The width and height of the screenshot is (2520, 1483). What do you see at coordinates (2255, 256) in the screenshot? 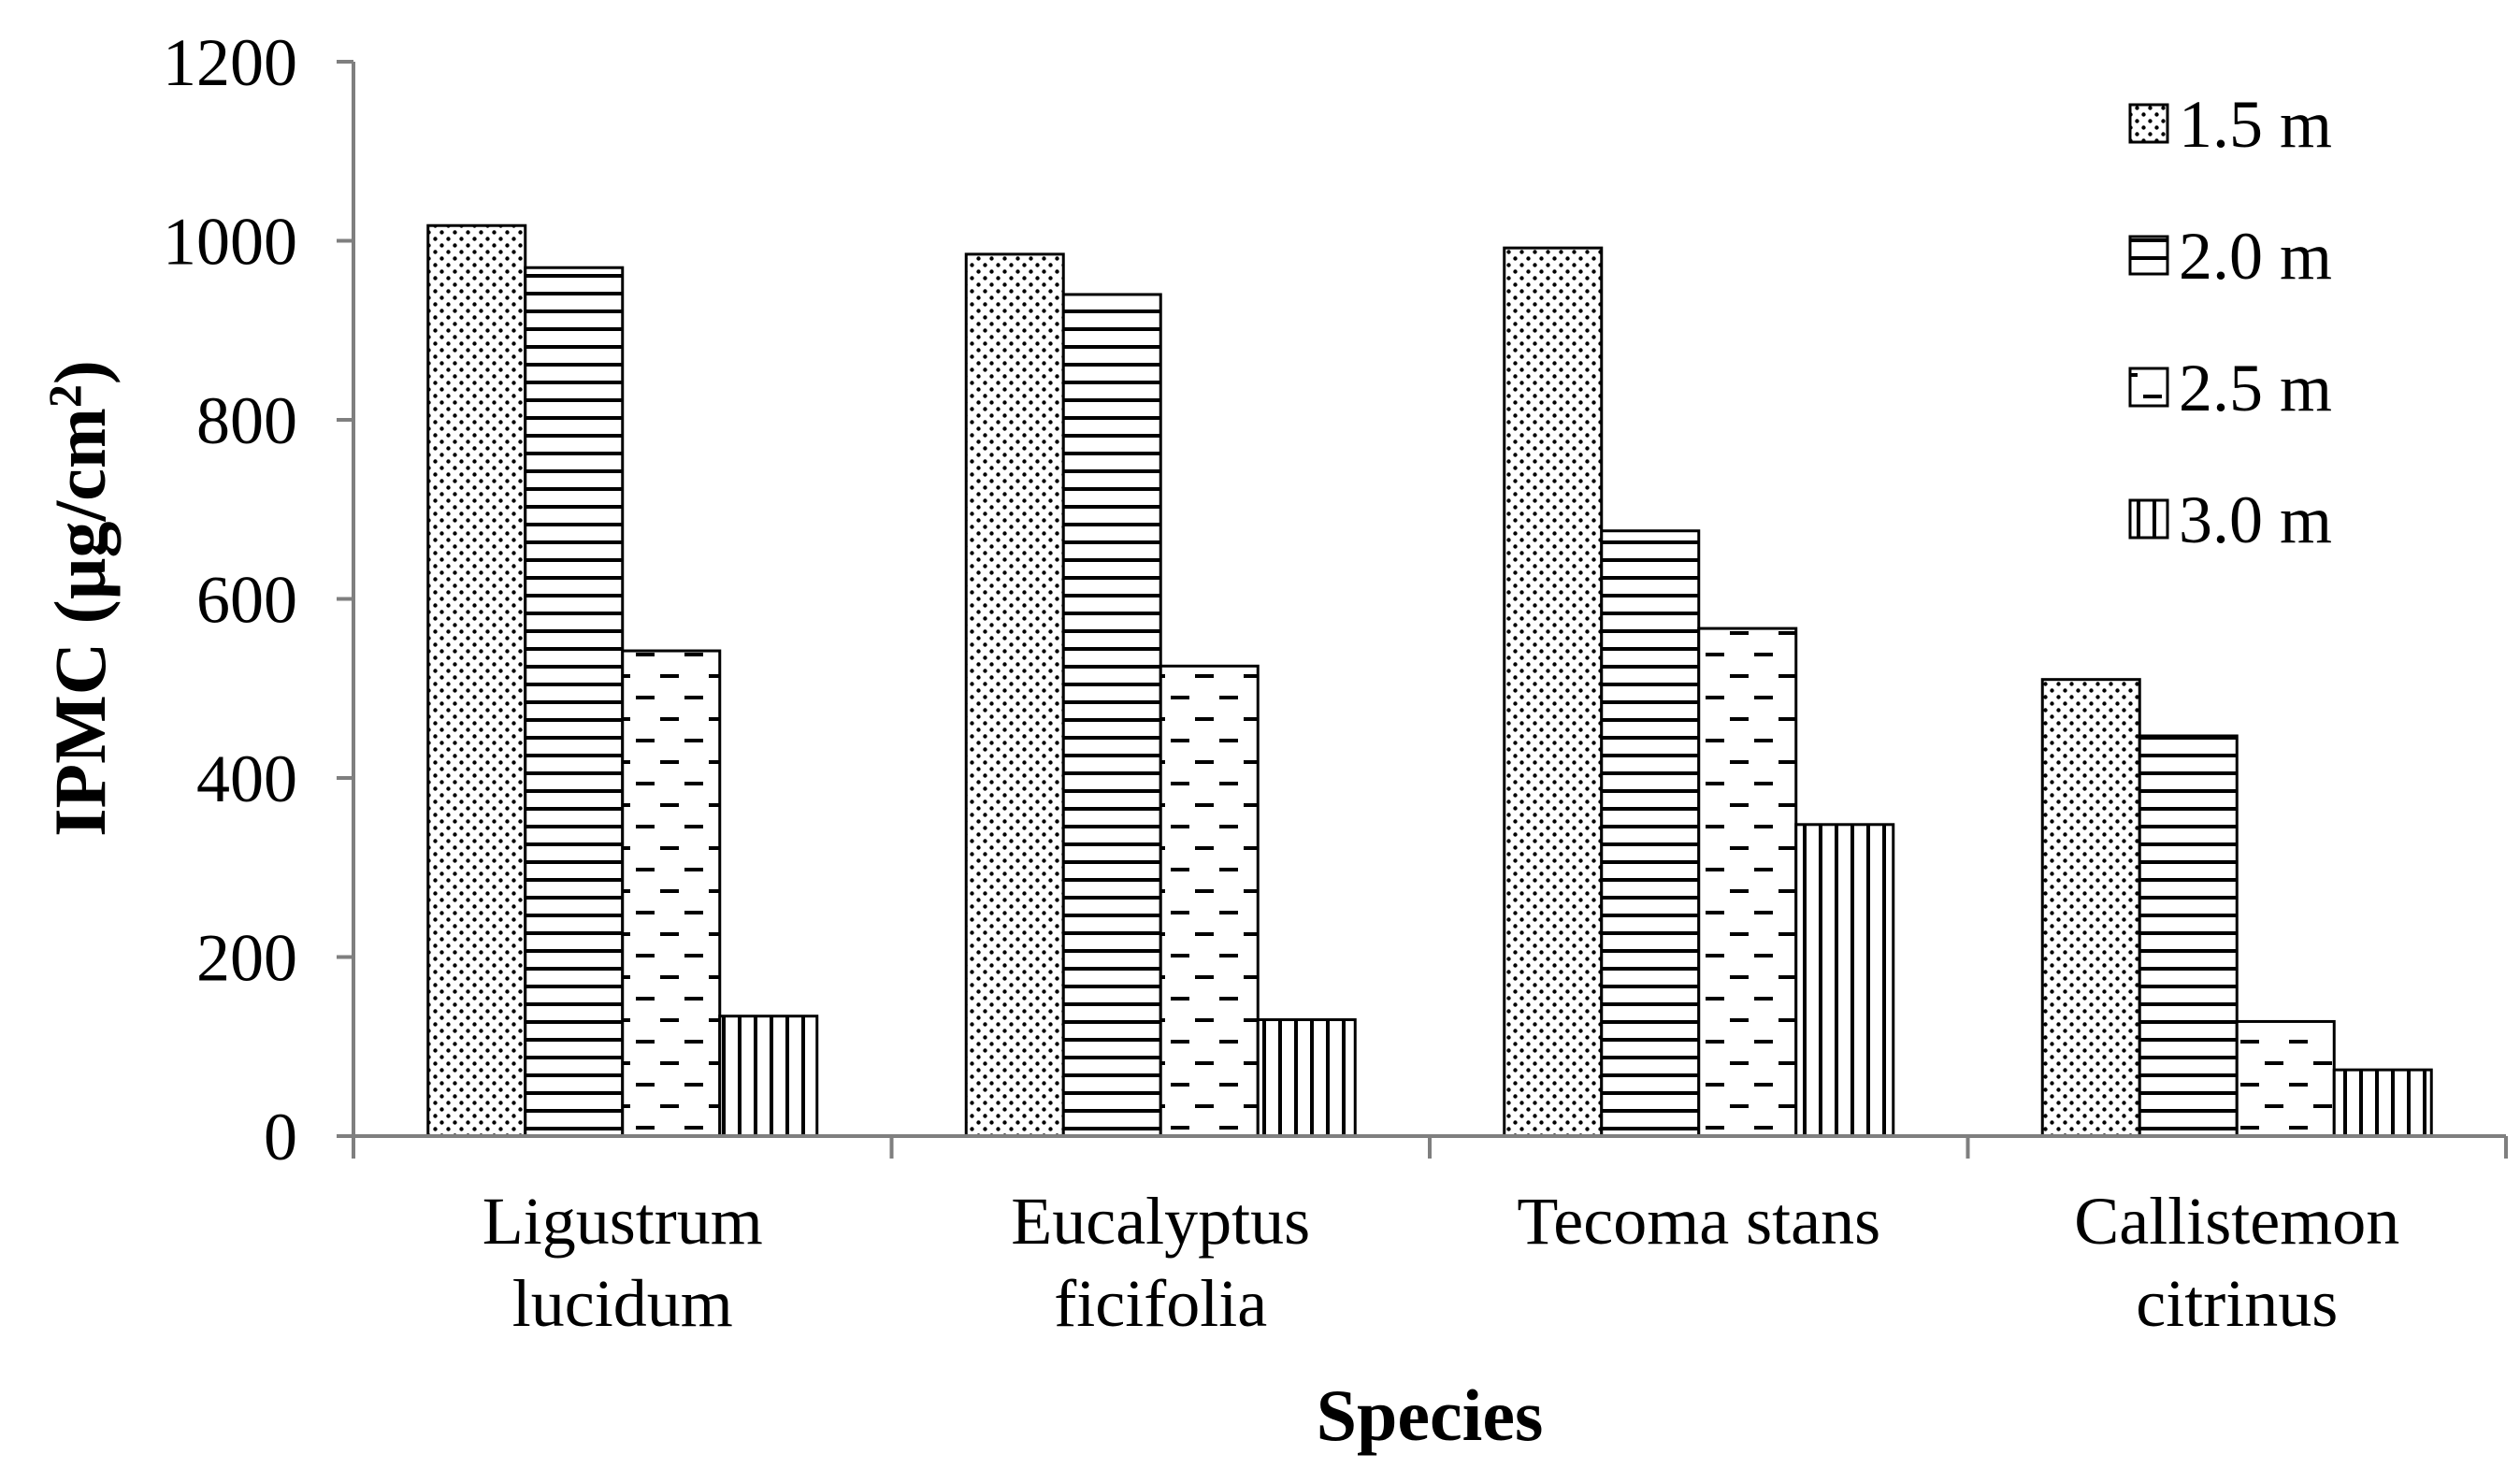
I see `legend-label: 2.0 m` at bounding box center [2255, 256].